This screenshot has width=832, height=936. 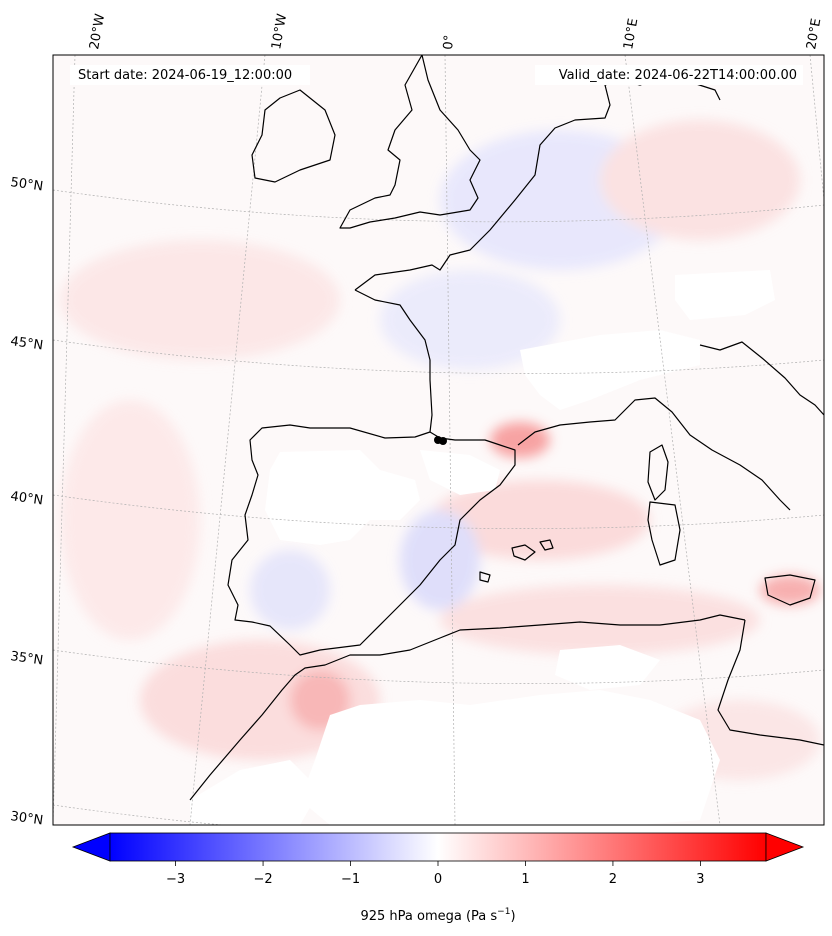 I want to click on colorbar-ticks: −3 −2 −1 0 1 2 3, so click(x=435, y=874).